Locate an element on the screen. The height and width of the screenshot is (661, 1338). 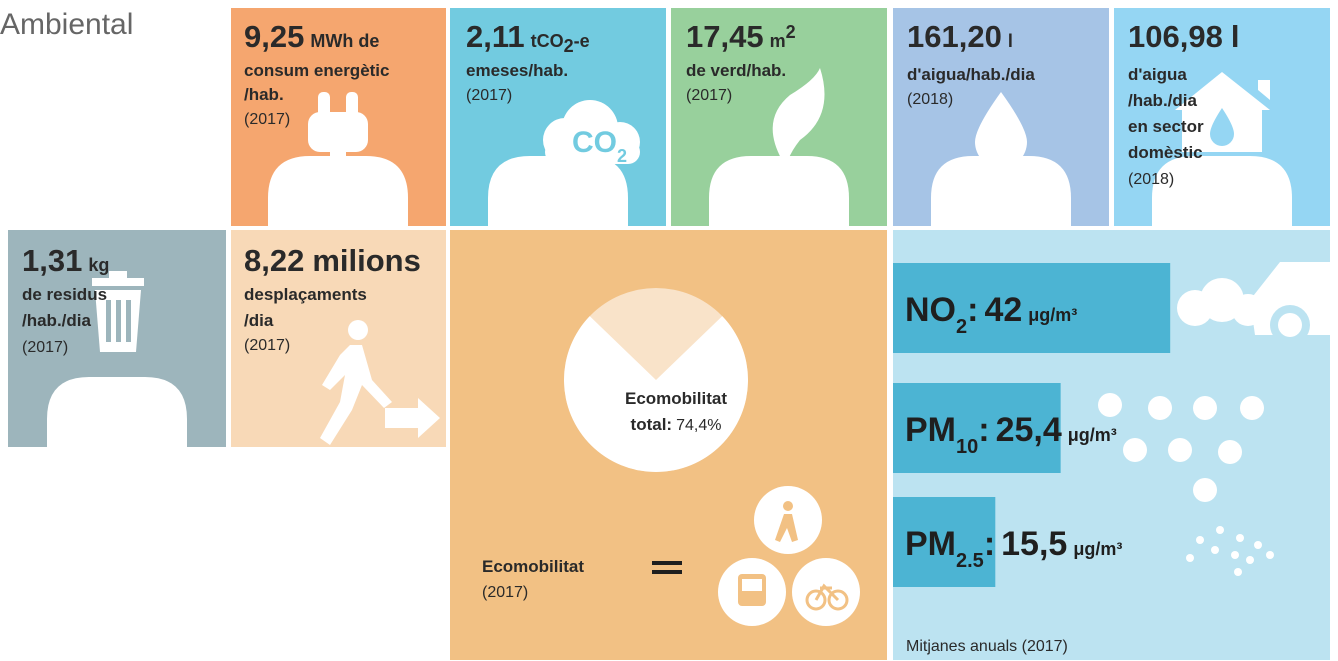
text: domèstic is located at coordinates (1165, 152).